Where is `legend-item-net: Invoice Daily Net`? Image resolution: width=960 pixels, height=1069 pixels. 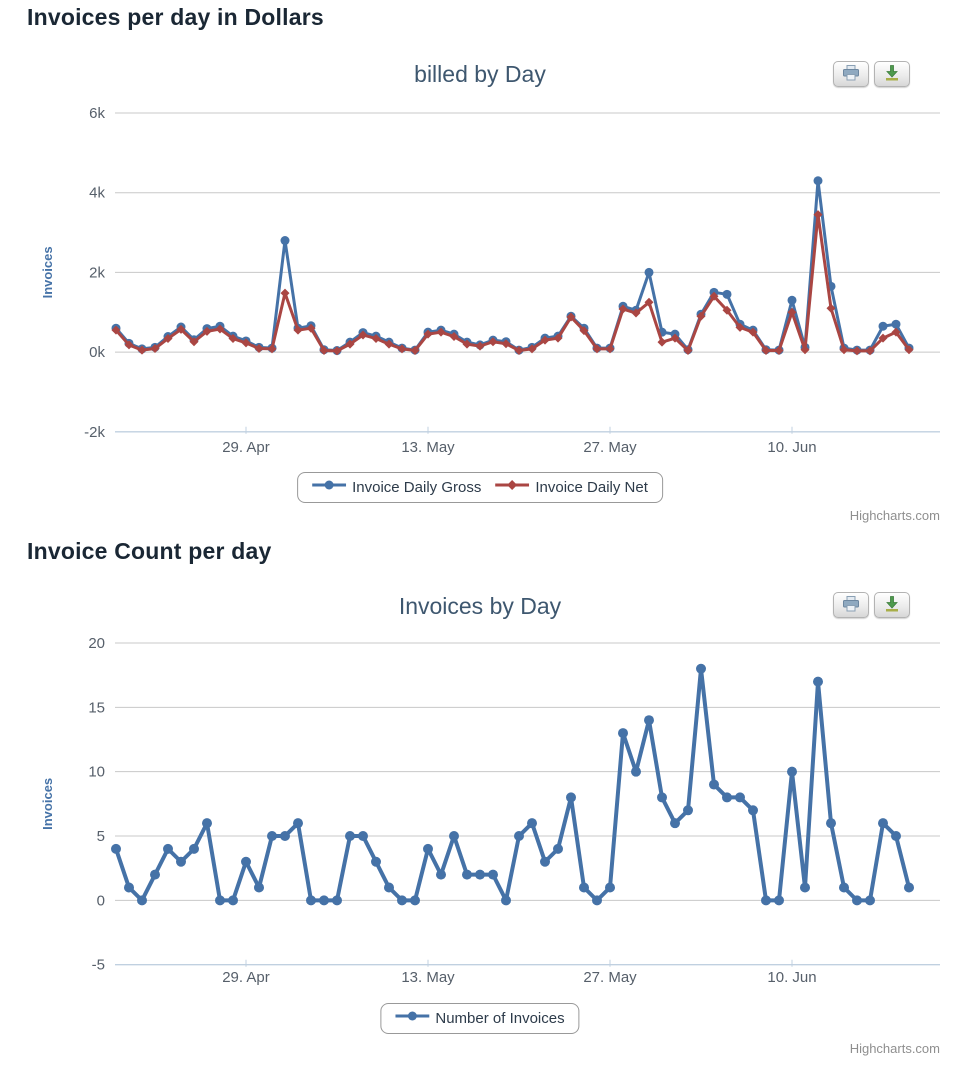
legend-item-net: Invoice Daily Net is located at coordinates (571, 487).